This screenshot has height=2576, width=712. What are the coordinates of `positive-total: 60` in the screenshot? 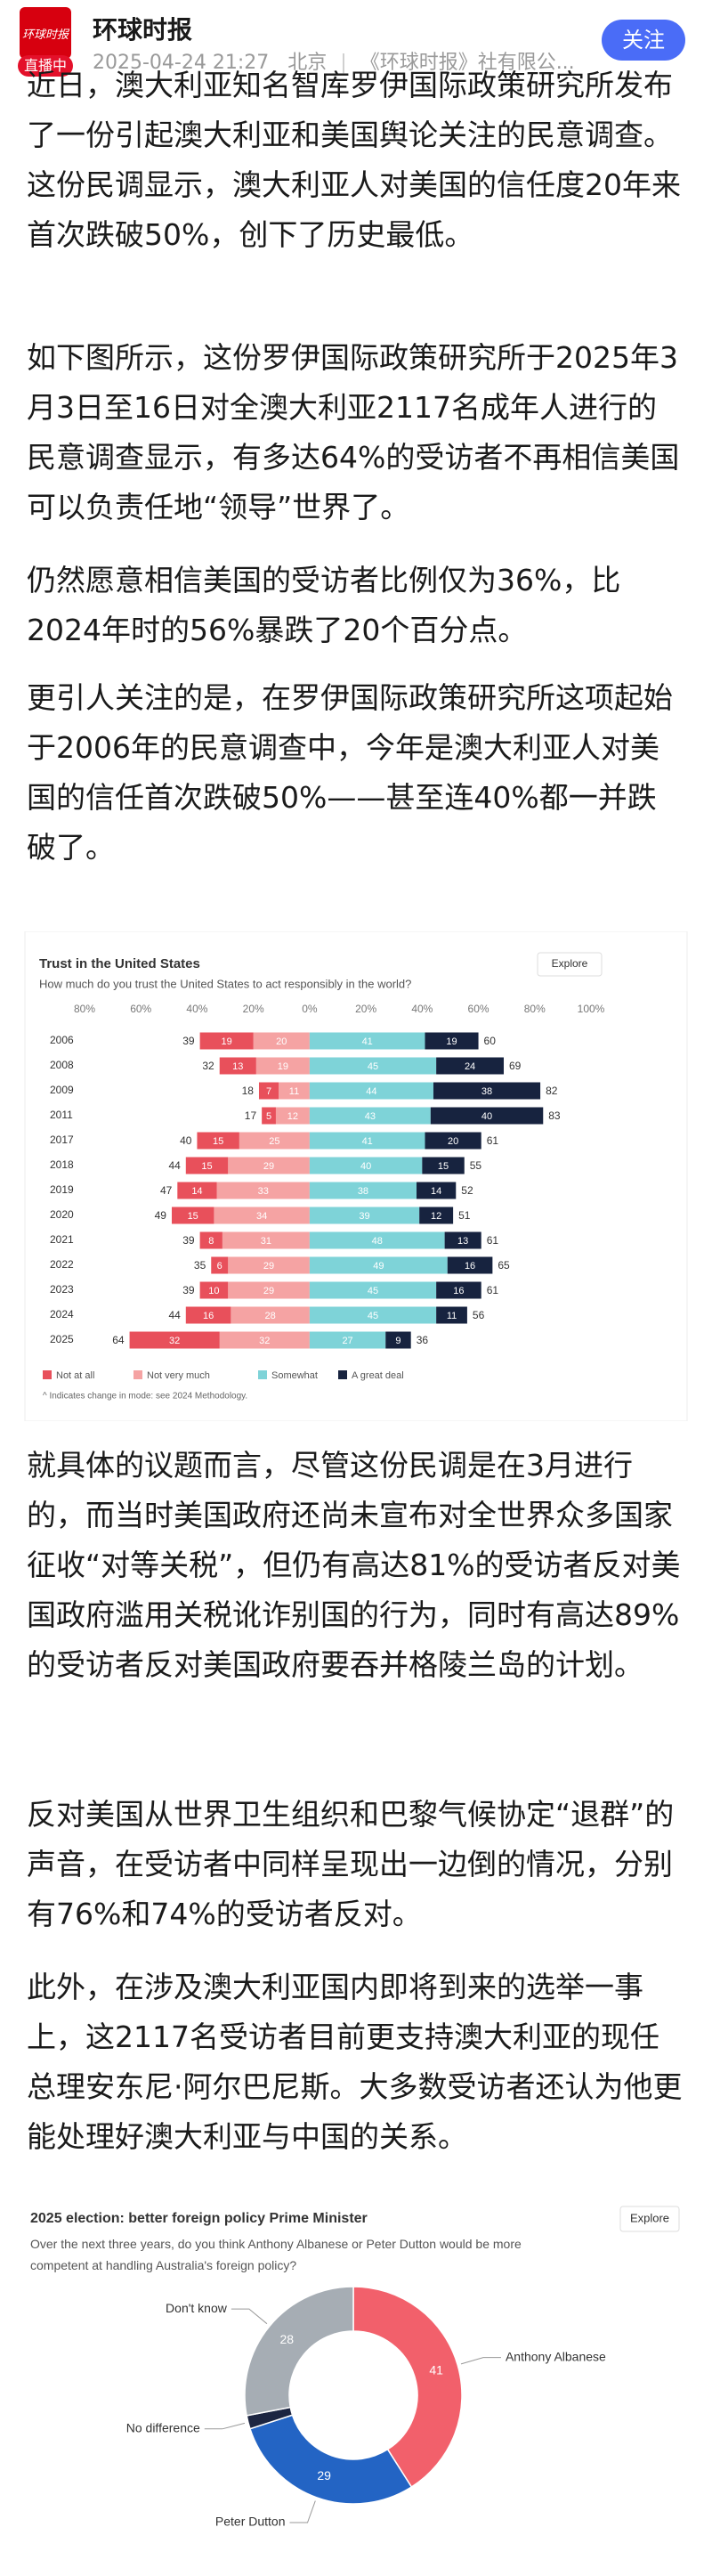 It's located at (491, 1041).